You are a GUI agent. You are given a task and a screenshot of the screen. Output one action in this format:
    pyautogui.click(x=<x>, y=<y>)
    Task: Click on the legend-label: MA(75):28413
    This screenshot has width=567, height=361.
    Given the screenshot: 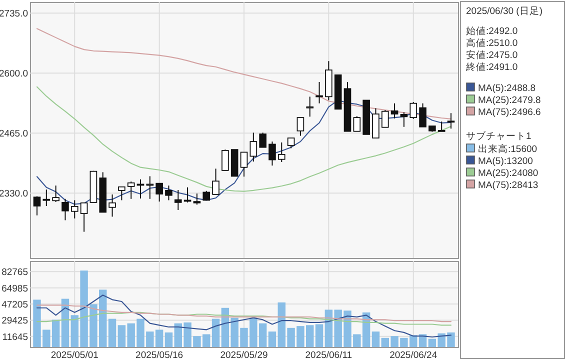 What is the action you would take?
    pyautogui.click(x=508, y=185)
    